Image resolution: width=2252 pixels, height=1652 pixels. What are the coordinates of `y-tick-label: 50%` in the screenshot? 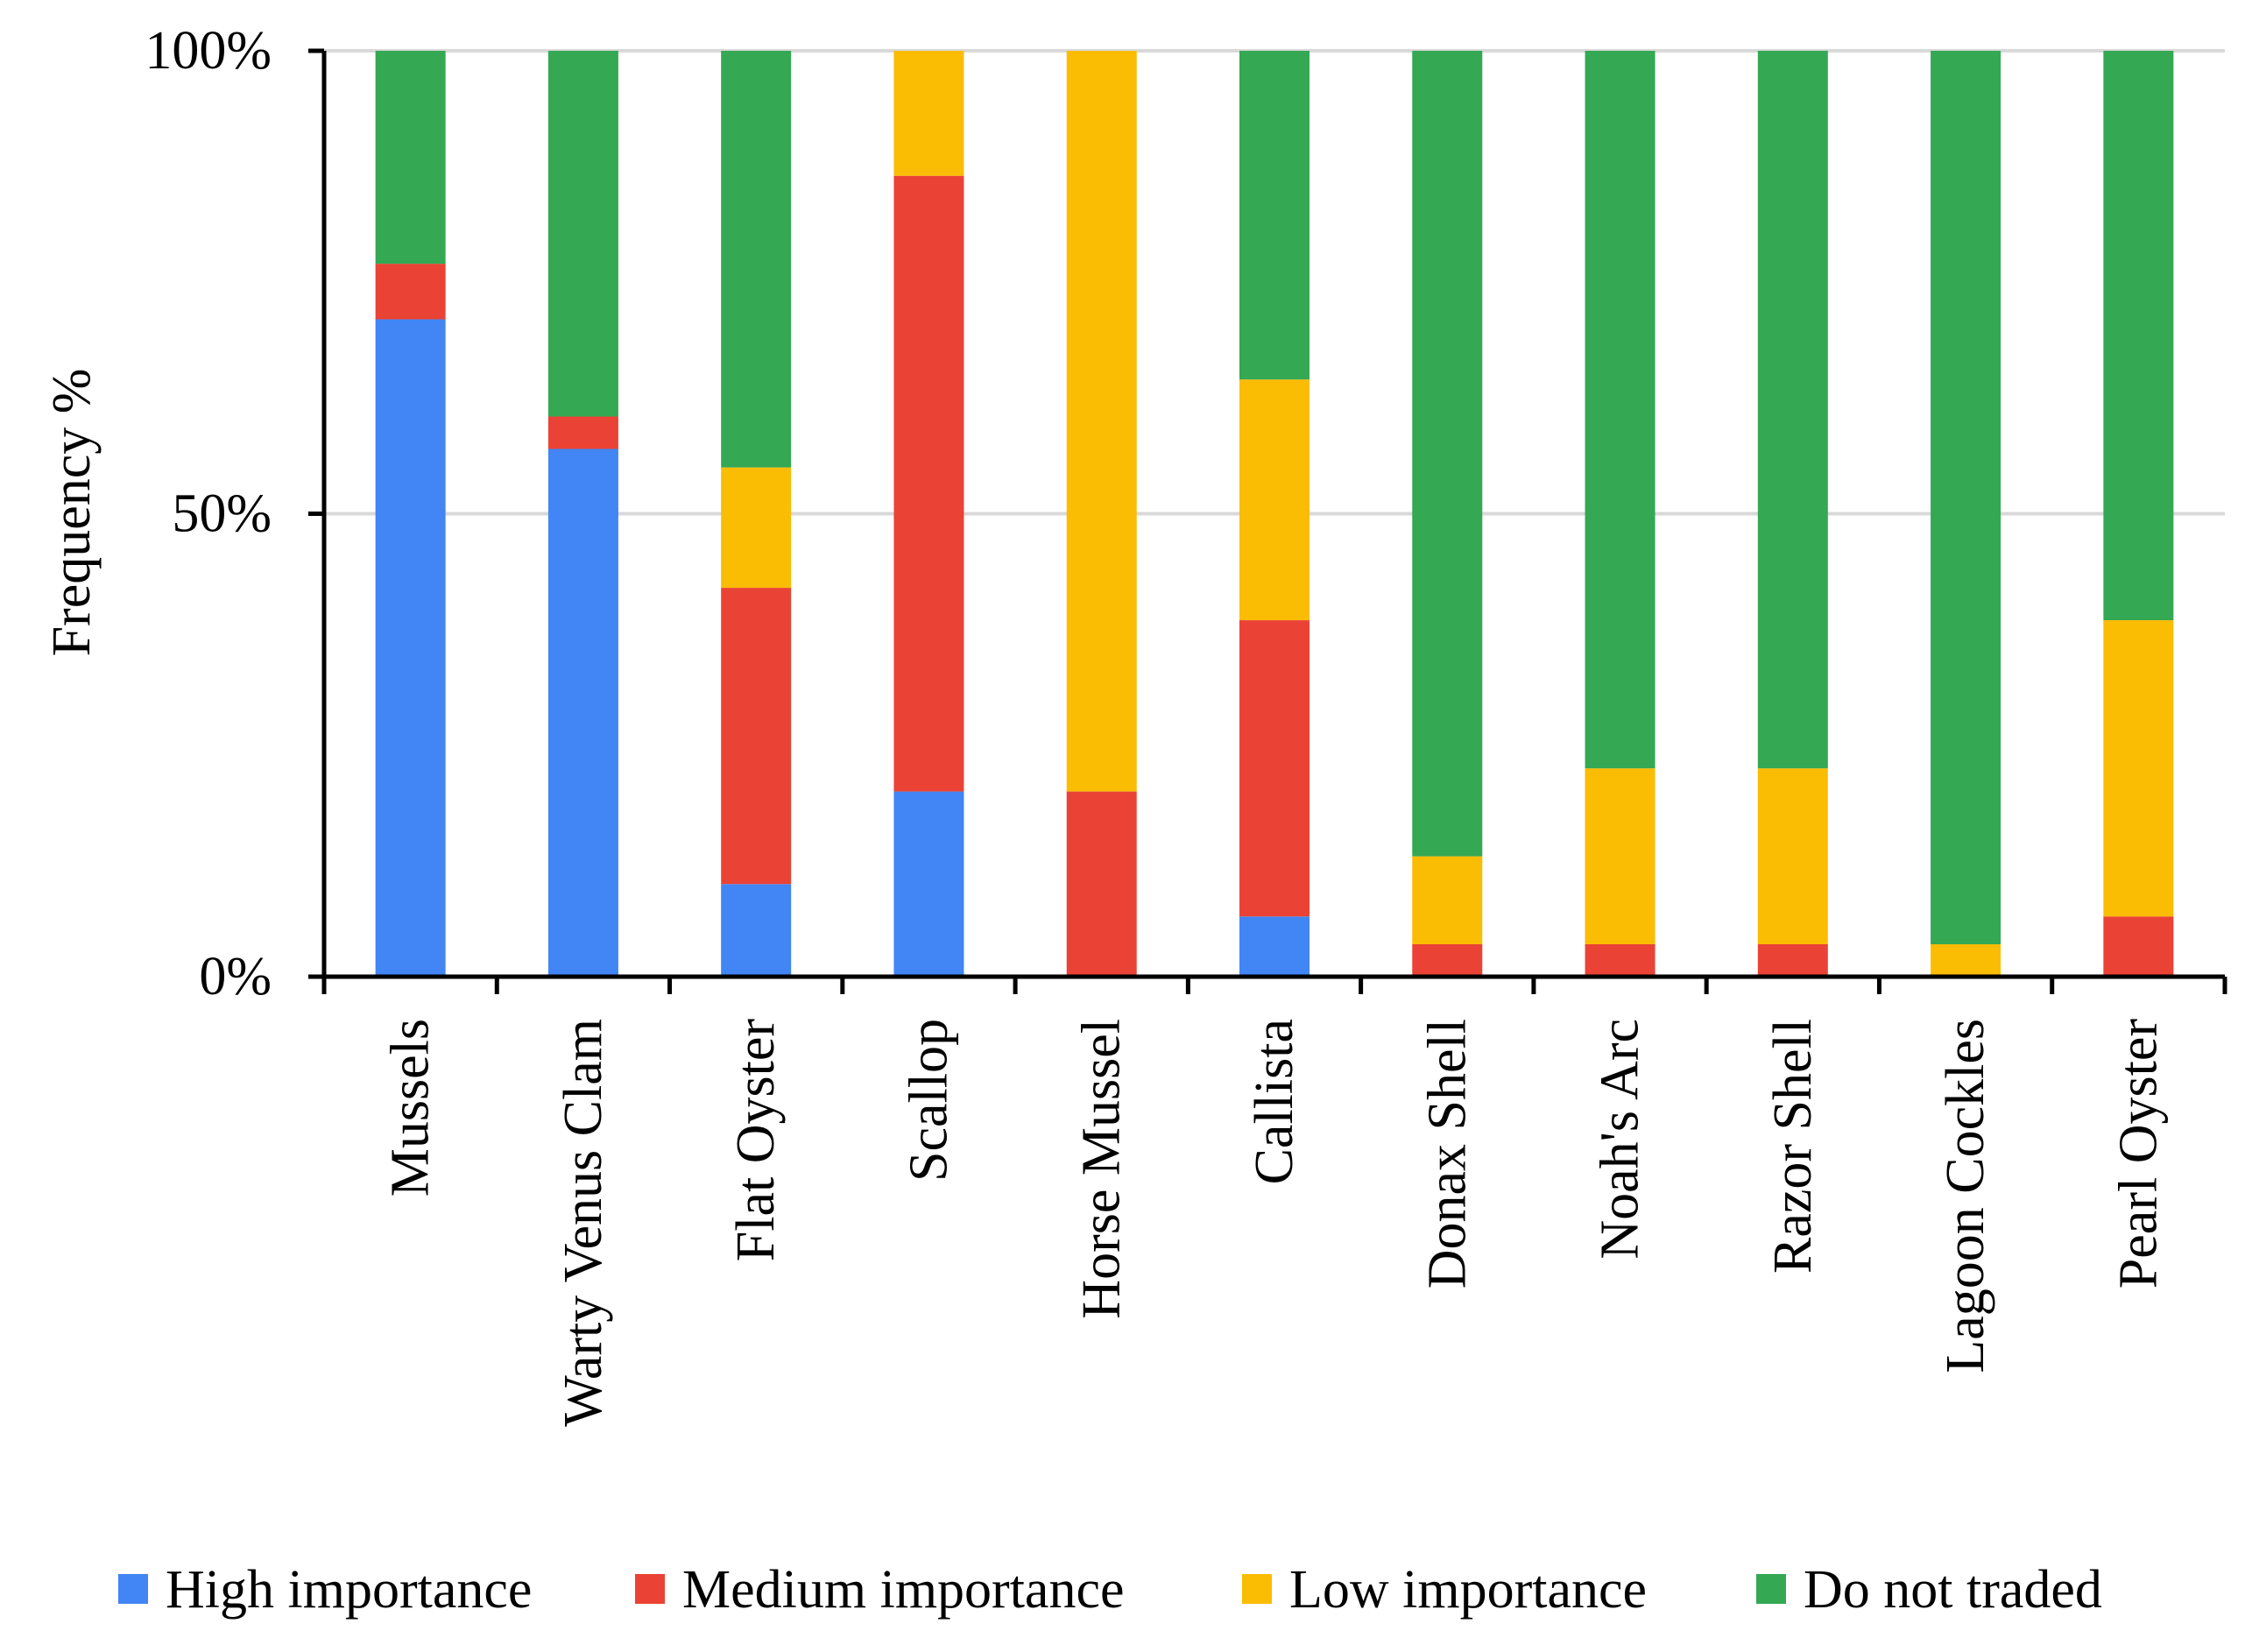 It's located at (222, 514).